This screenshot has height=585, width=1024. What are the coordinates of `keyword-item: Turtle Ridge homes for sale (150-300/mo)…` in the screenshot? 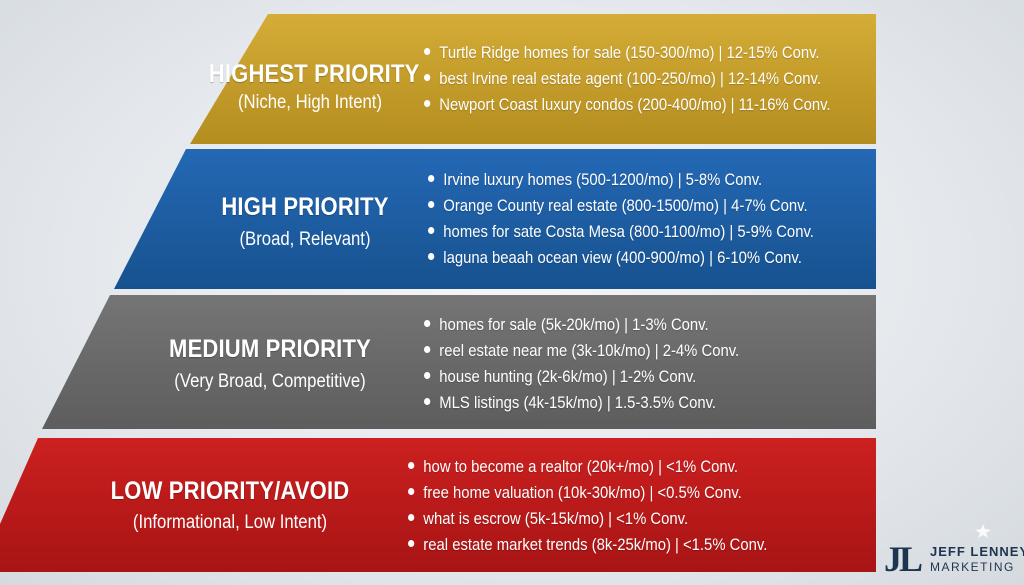 It's located at (627, 53).